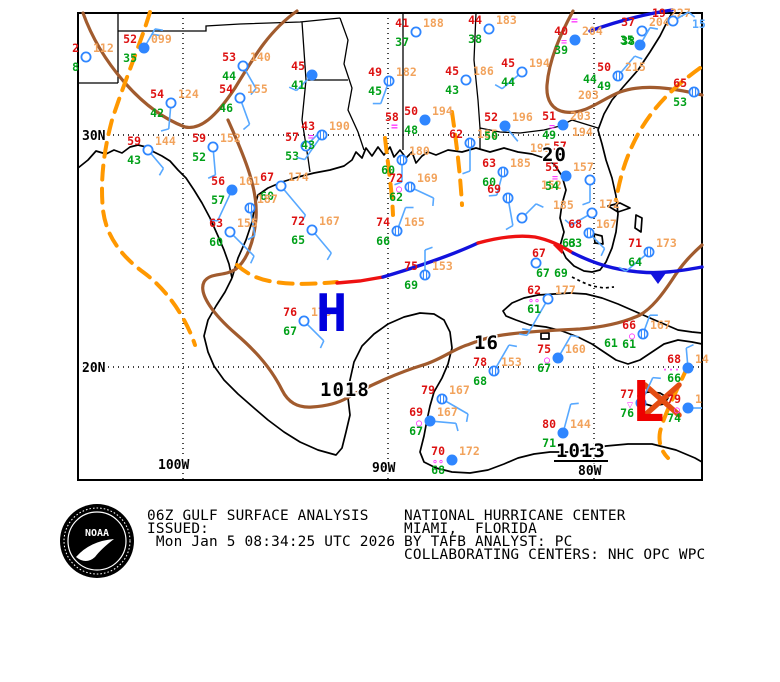 The image size is (780, 682). Describe the element at coordinates (442, 111) in the screenshot. I see `station-pressure: 194` at that location.